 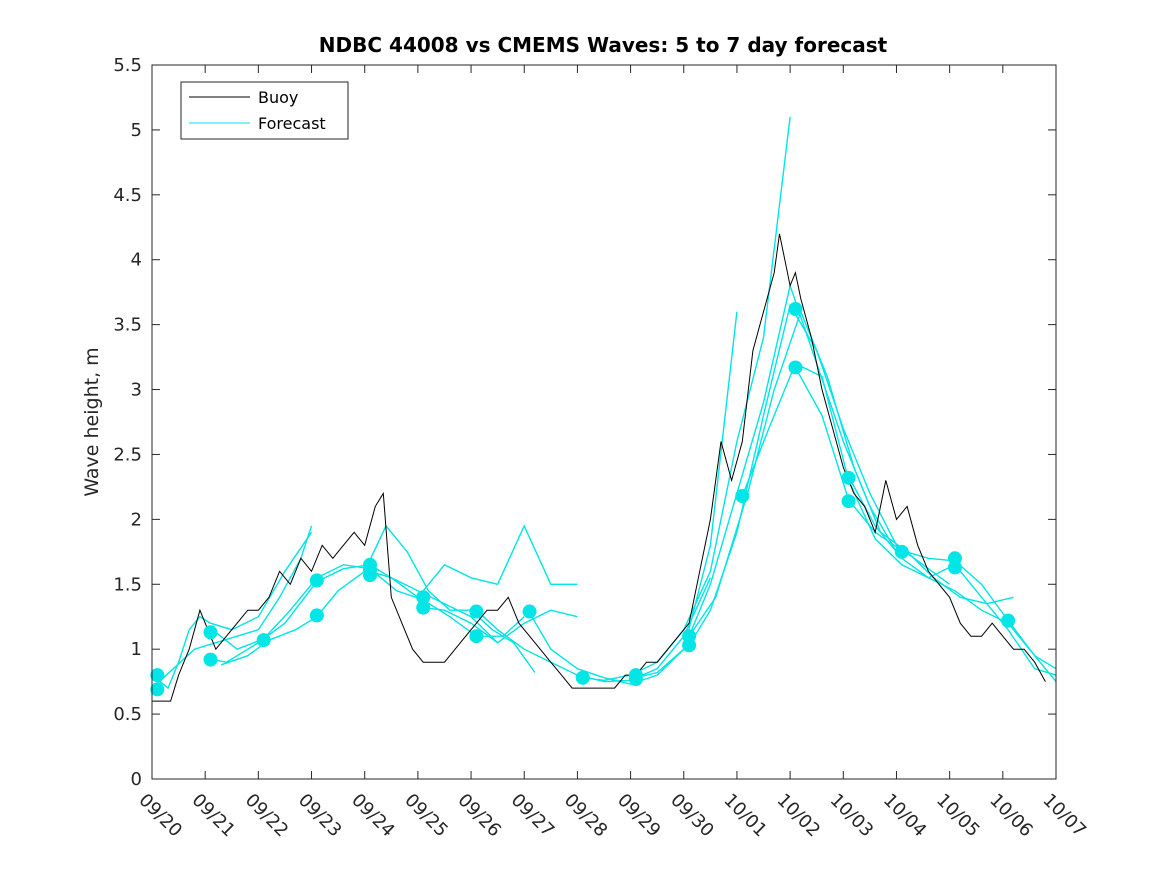 I want to click on y-tick-label: 0, so click(x=136, y=779).